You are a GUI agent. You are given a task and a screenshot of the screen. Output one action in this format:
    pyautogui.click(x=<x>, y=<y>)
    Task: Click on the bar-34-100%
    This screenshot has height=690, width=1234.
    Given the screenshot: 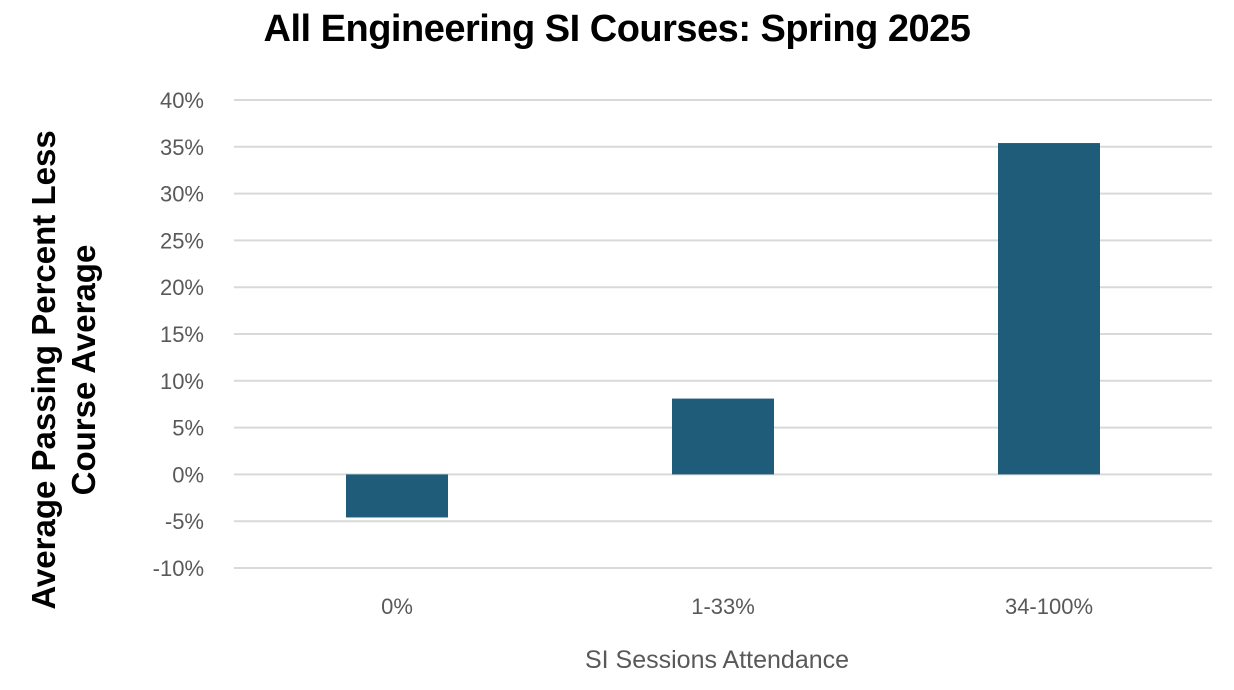 What is the action you would take?
    pyautogui.click(x=1049, y=309)
    